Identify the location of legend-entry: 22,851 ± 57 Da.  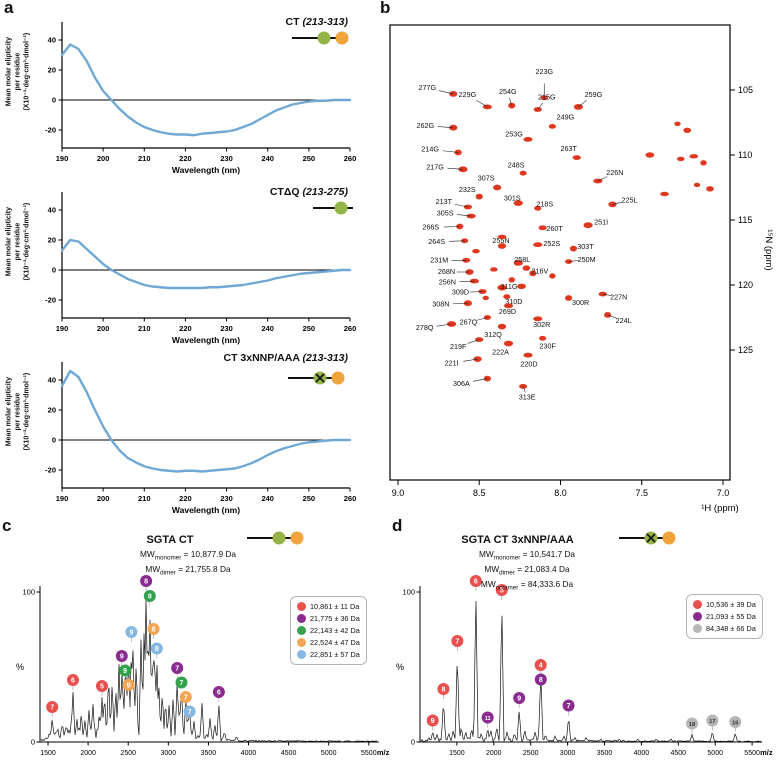
(328, 654).